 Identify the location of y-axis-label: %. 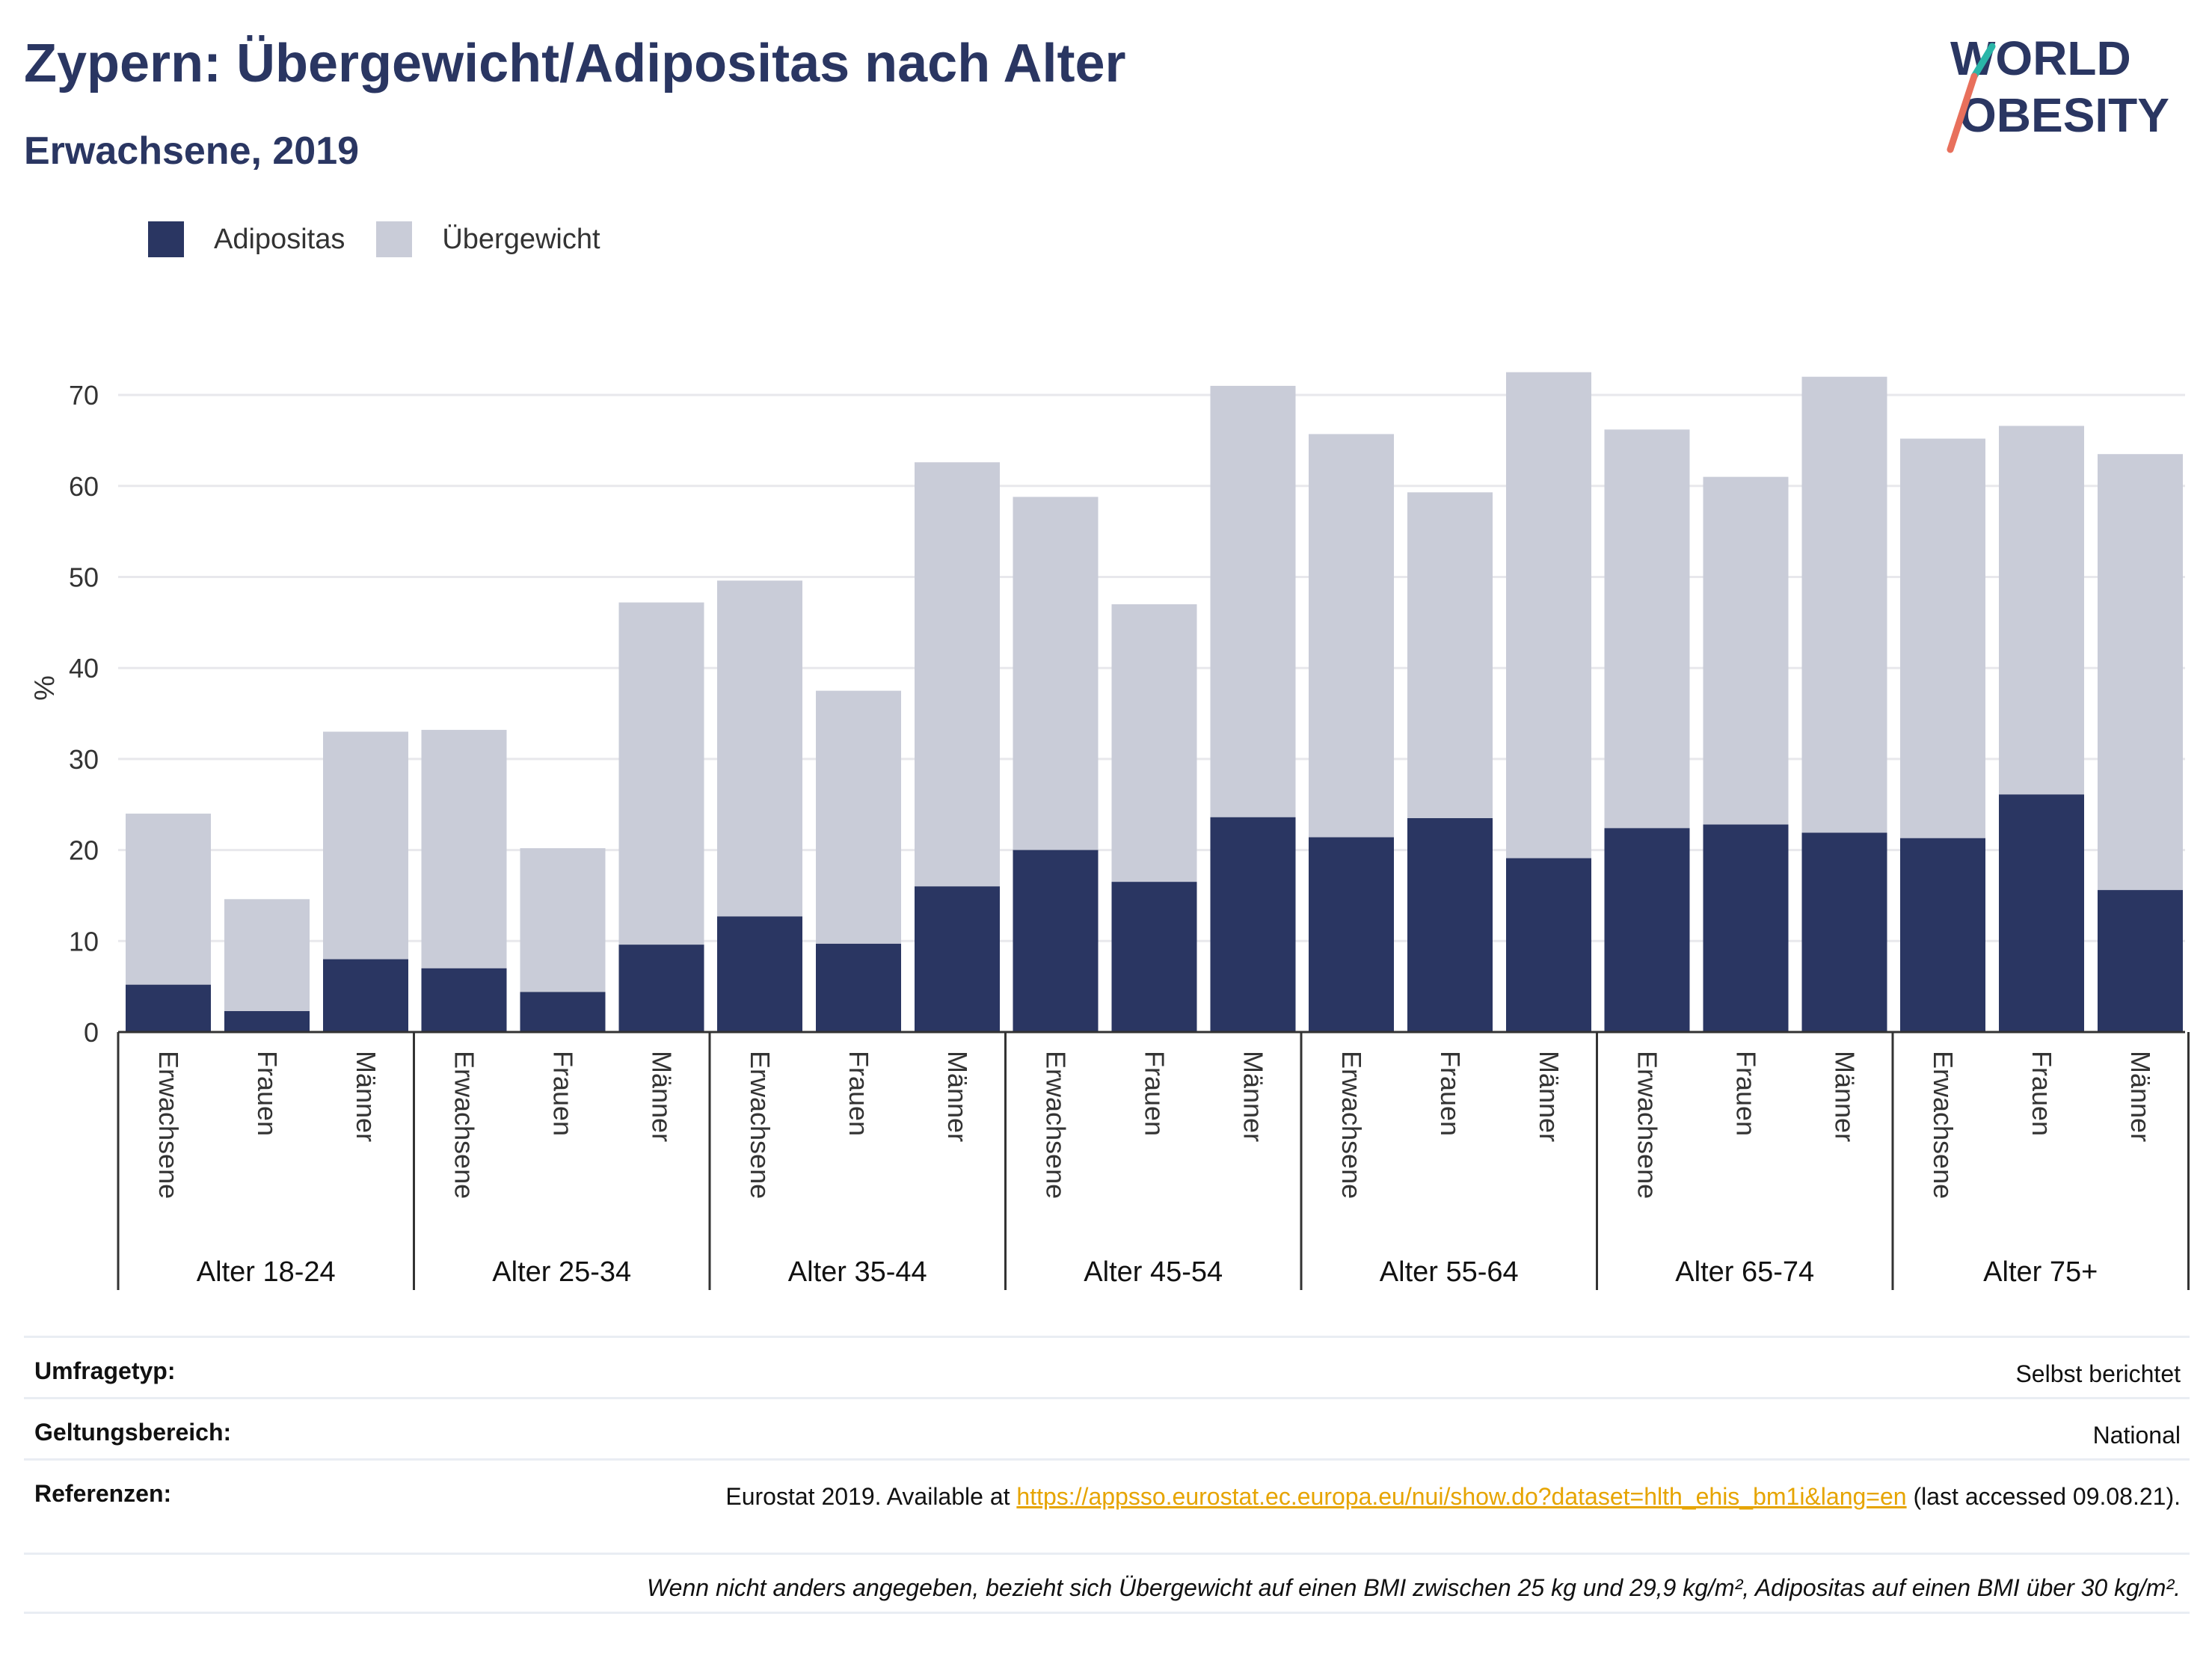
(45, 688).